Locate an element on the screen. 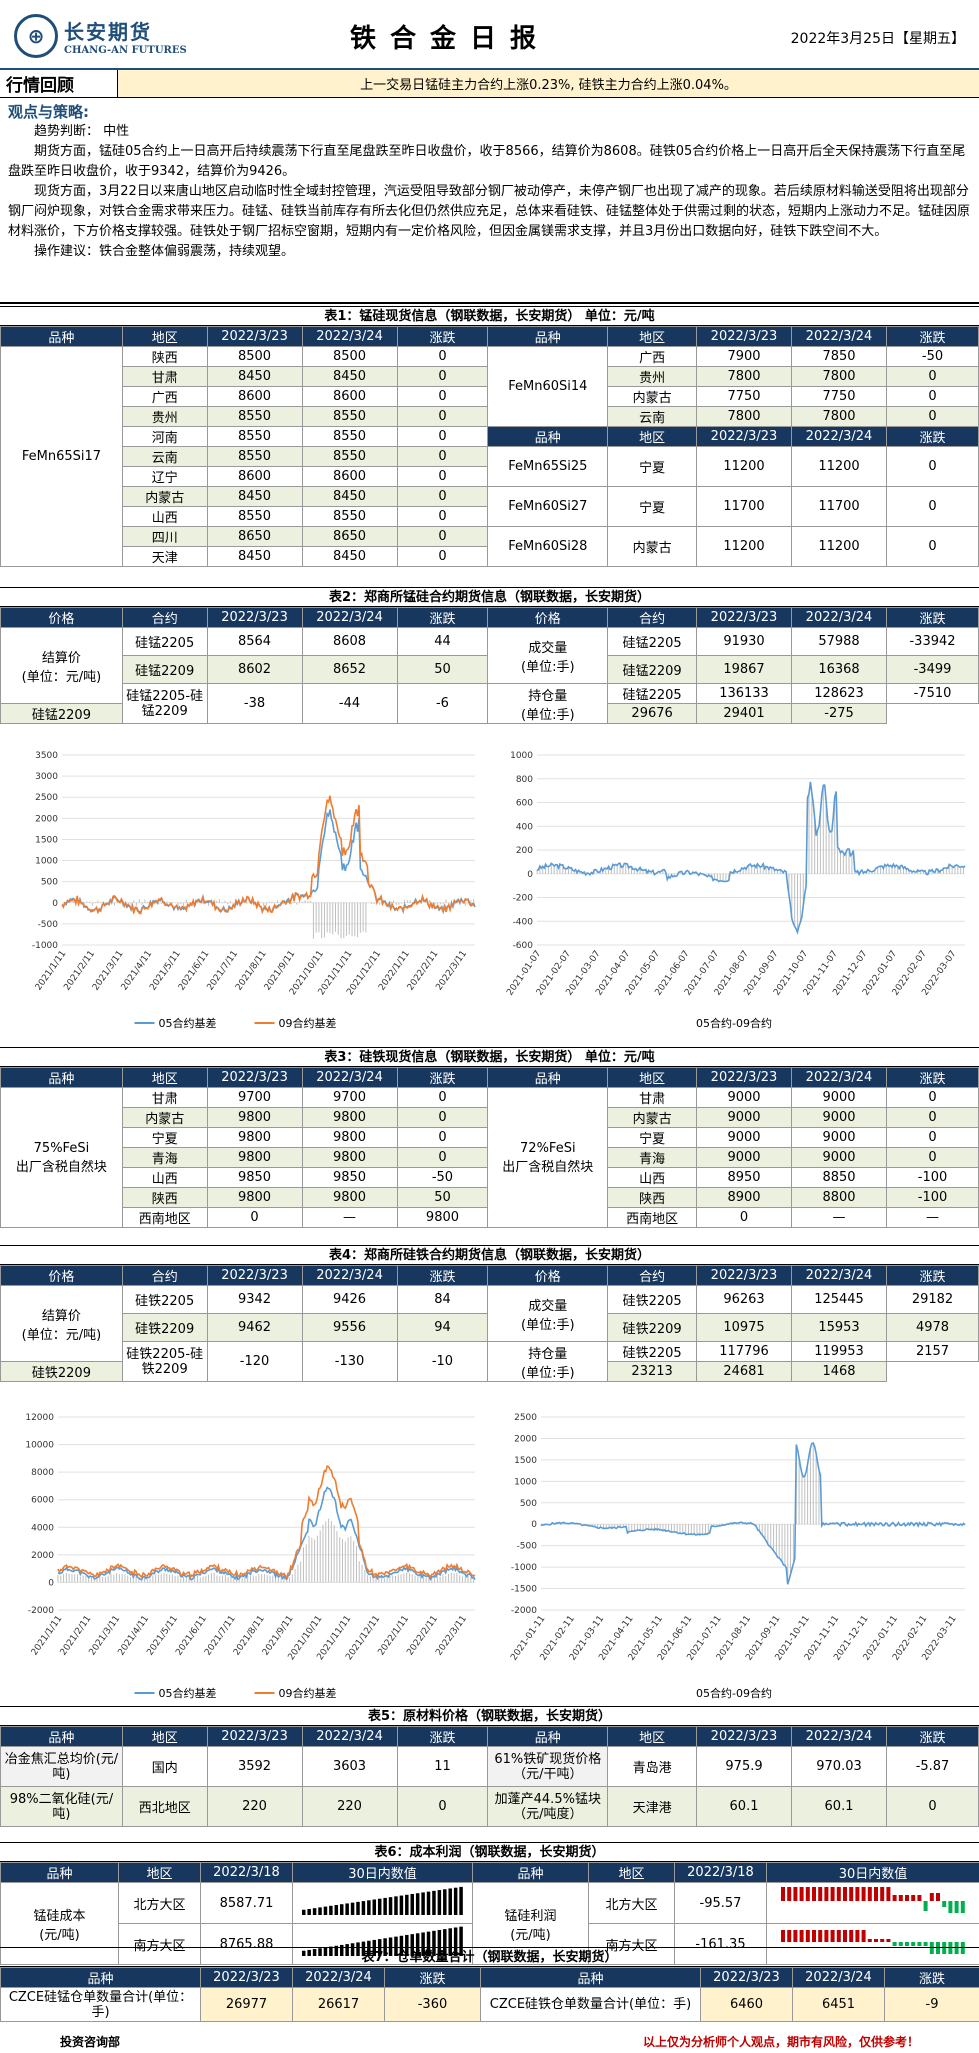 The image size is (979, 2053). cost-label: 锰硅成本 (元/吨) is located at coordinates (59, 1923).